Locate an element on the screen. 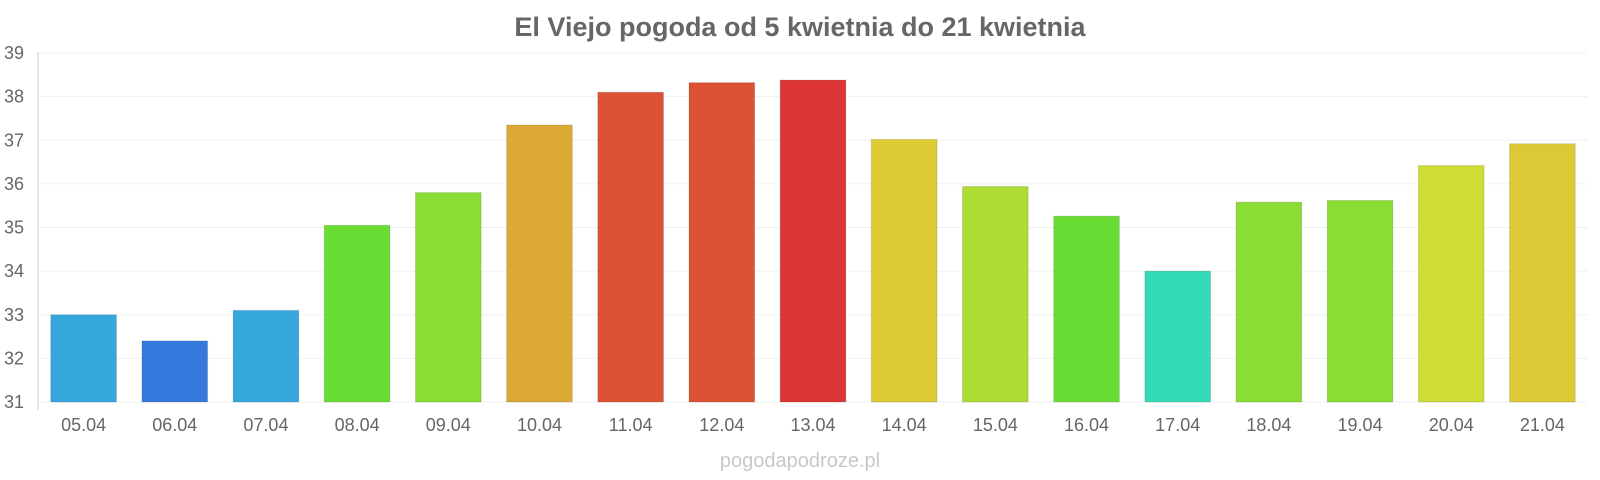 The height and width of the screenshot is (480, 1600). y-tick-label: 39 is located at coordinates (14, 53).